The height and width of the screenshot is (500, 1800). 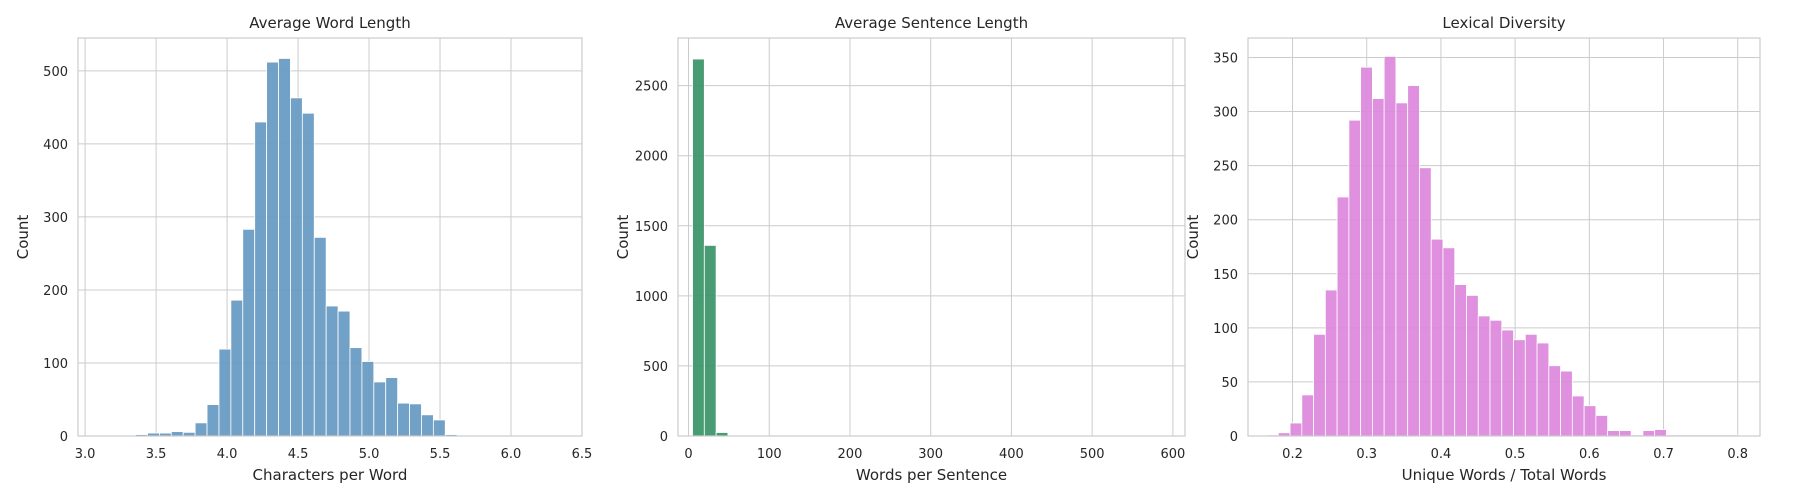 What do you see at coordinates (582, 454) in the screenshot?
I see `x-tick-label: 6.5` at bounding box center [582, 454].